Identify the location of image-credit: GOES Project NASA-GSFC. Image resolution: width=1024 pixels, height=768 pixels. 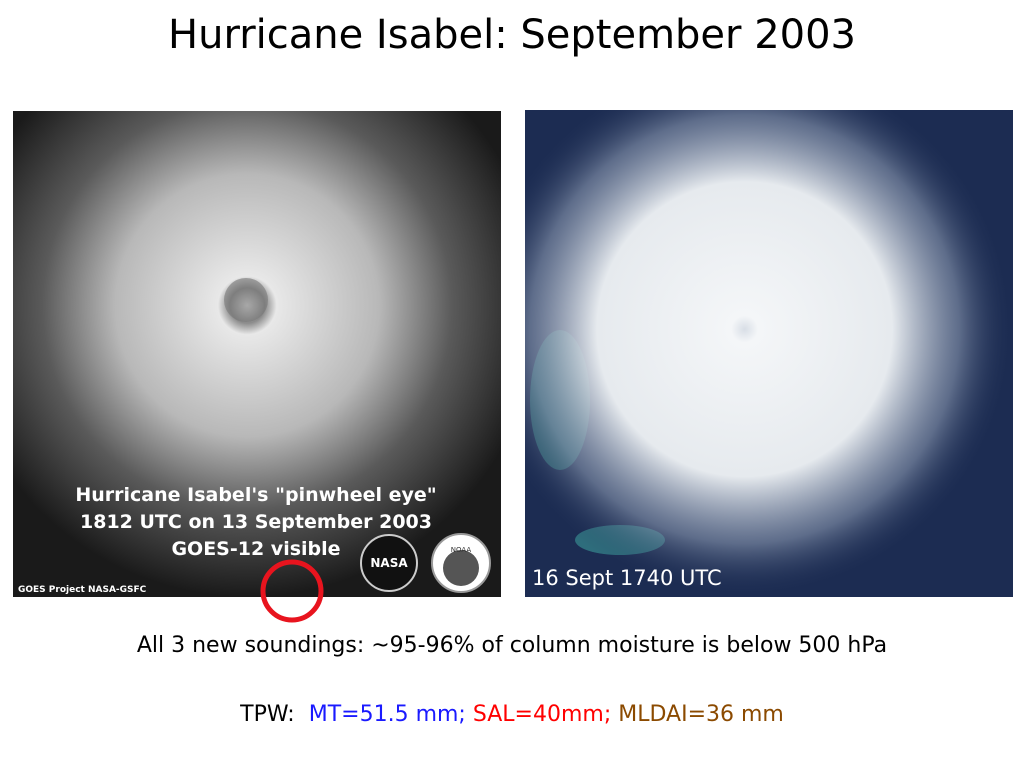
(82, 590).